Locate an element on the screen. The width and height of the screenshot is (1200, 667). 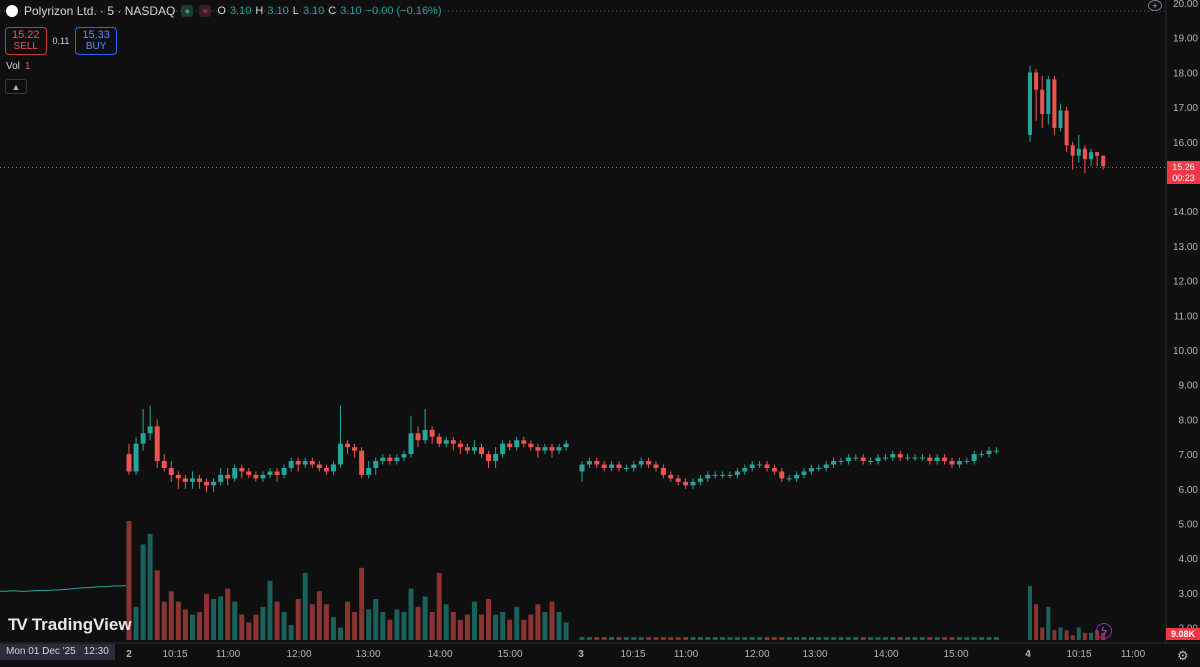
price-tick-label: 17.00 is located at coordinates (1185, 108).